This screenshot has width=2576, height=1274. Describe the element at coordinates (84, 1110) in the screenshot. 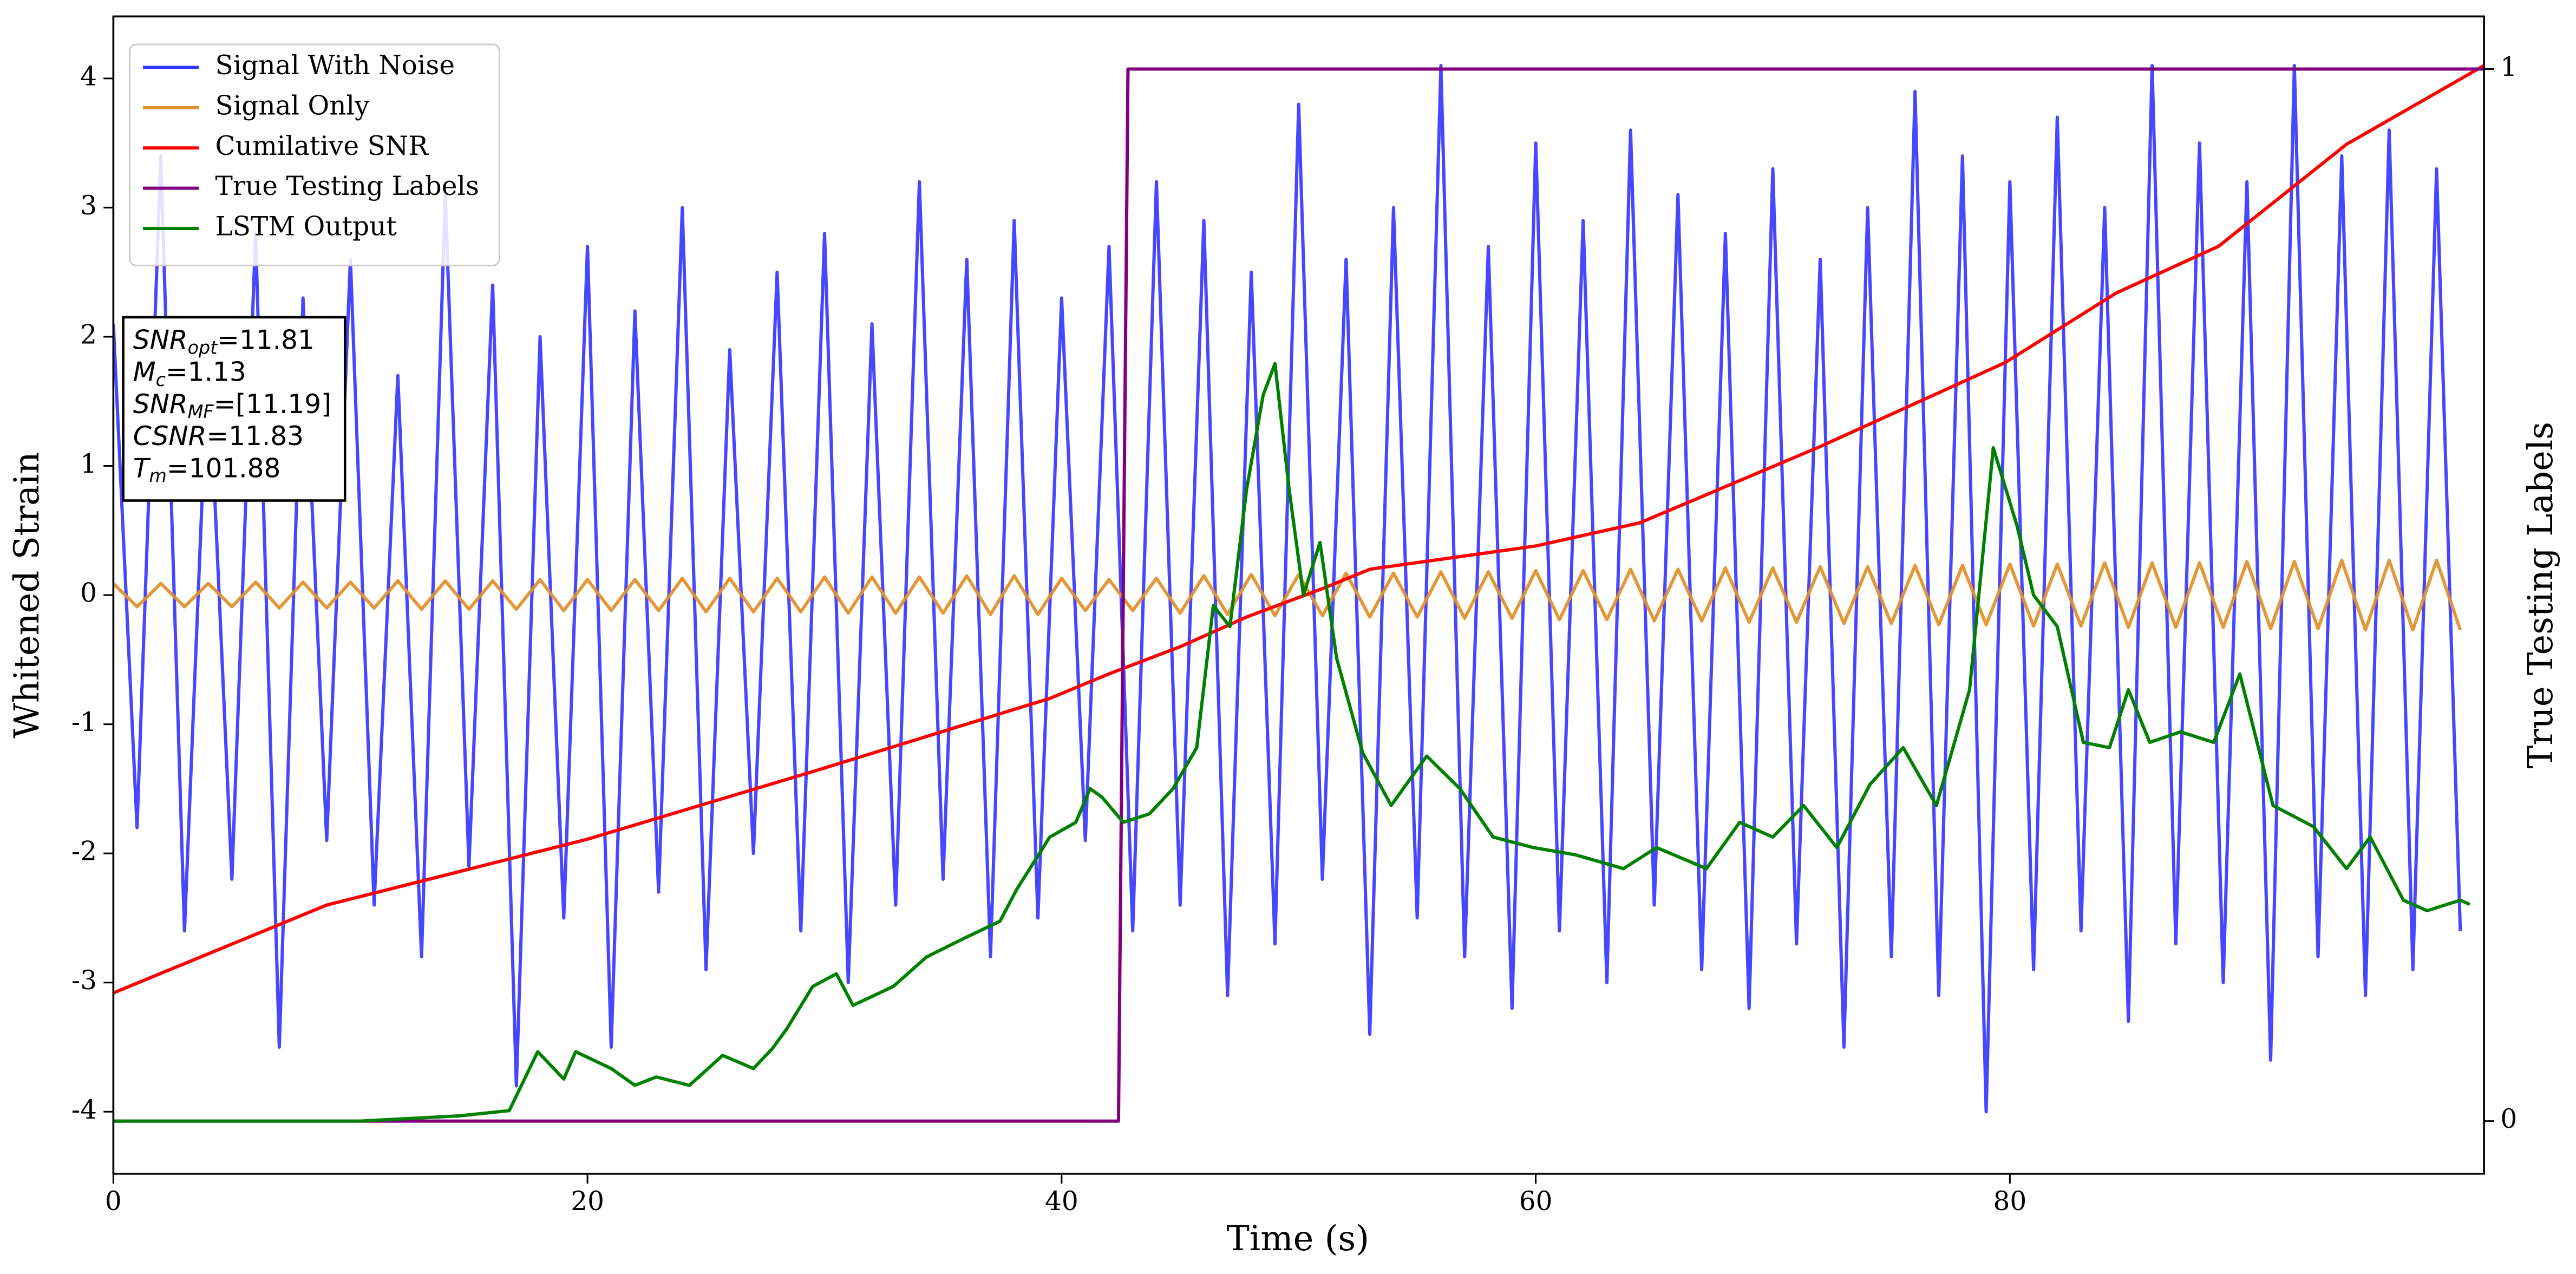

I see `y-tick-label: -4` at that location.